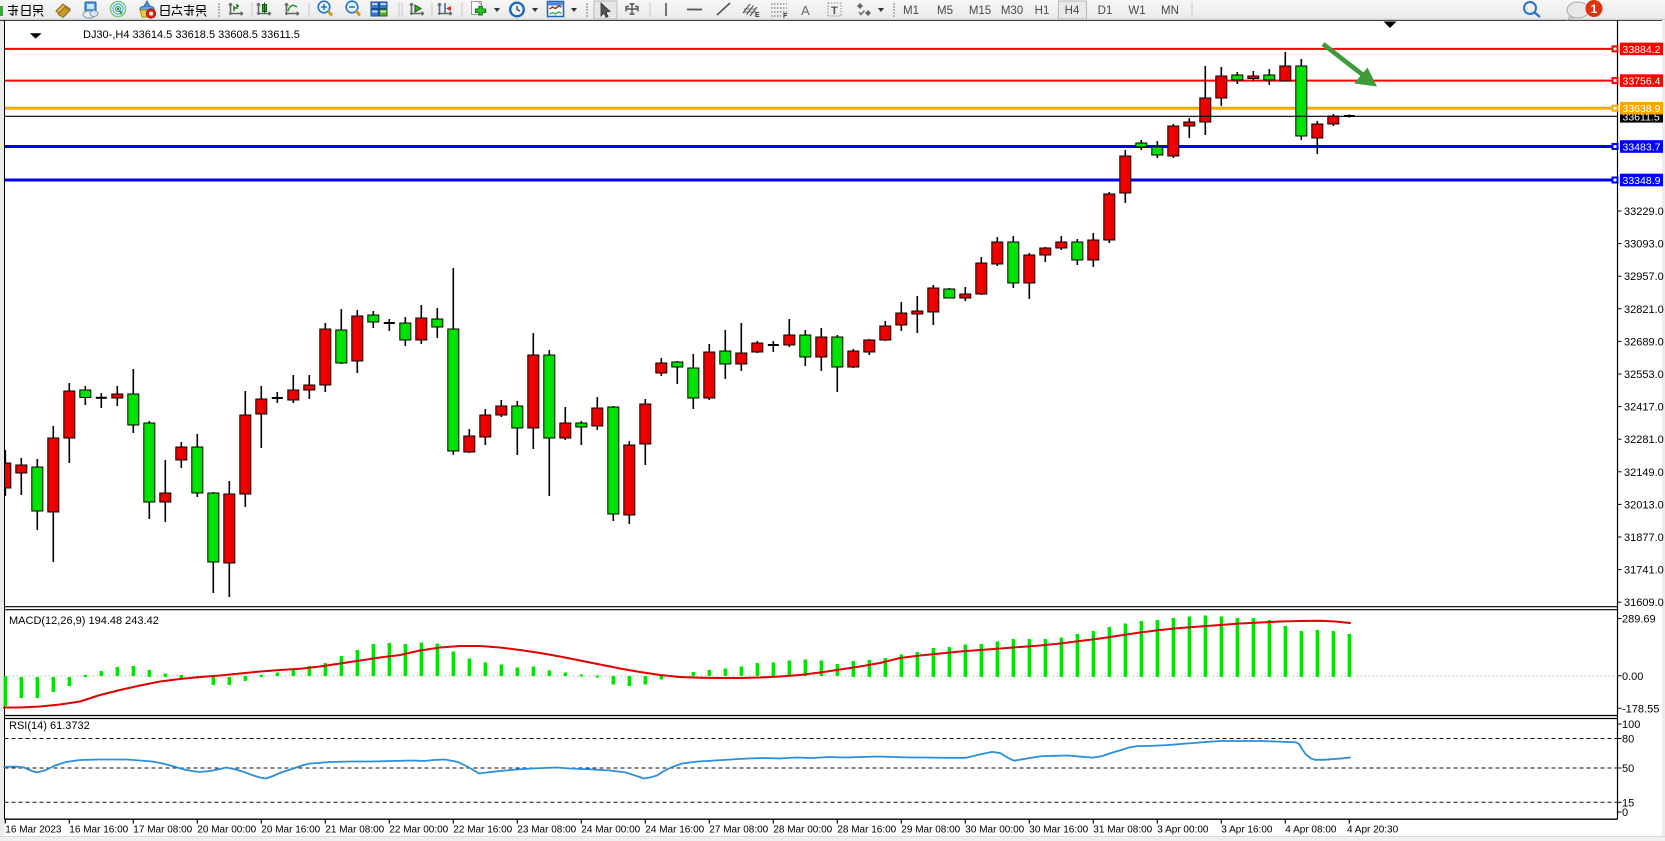  Describe the element at coordinates (1247, 830) in the screenshot. I see `svg-text: 3 Apr 16:00` at that location.